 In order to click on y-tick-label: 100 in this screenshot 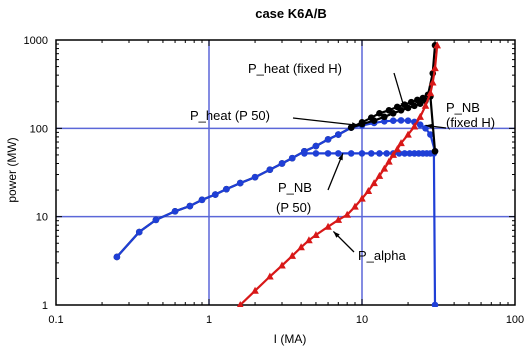, I will do `click(39, 129)`.